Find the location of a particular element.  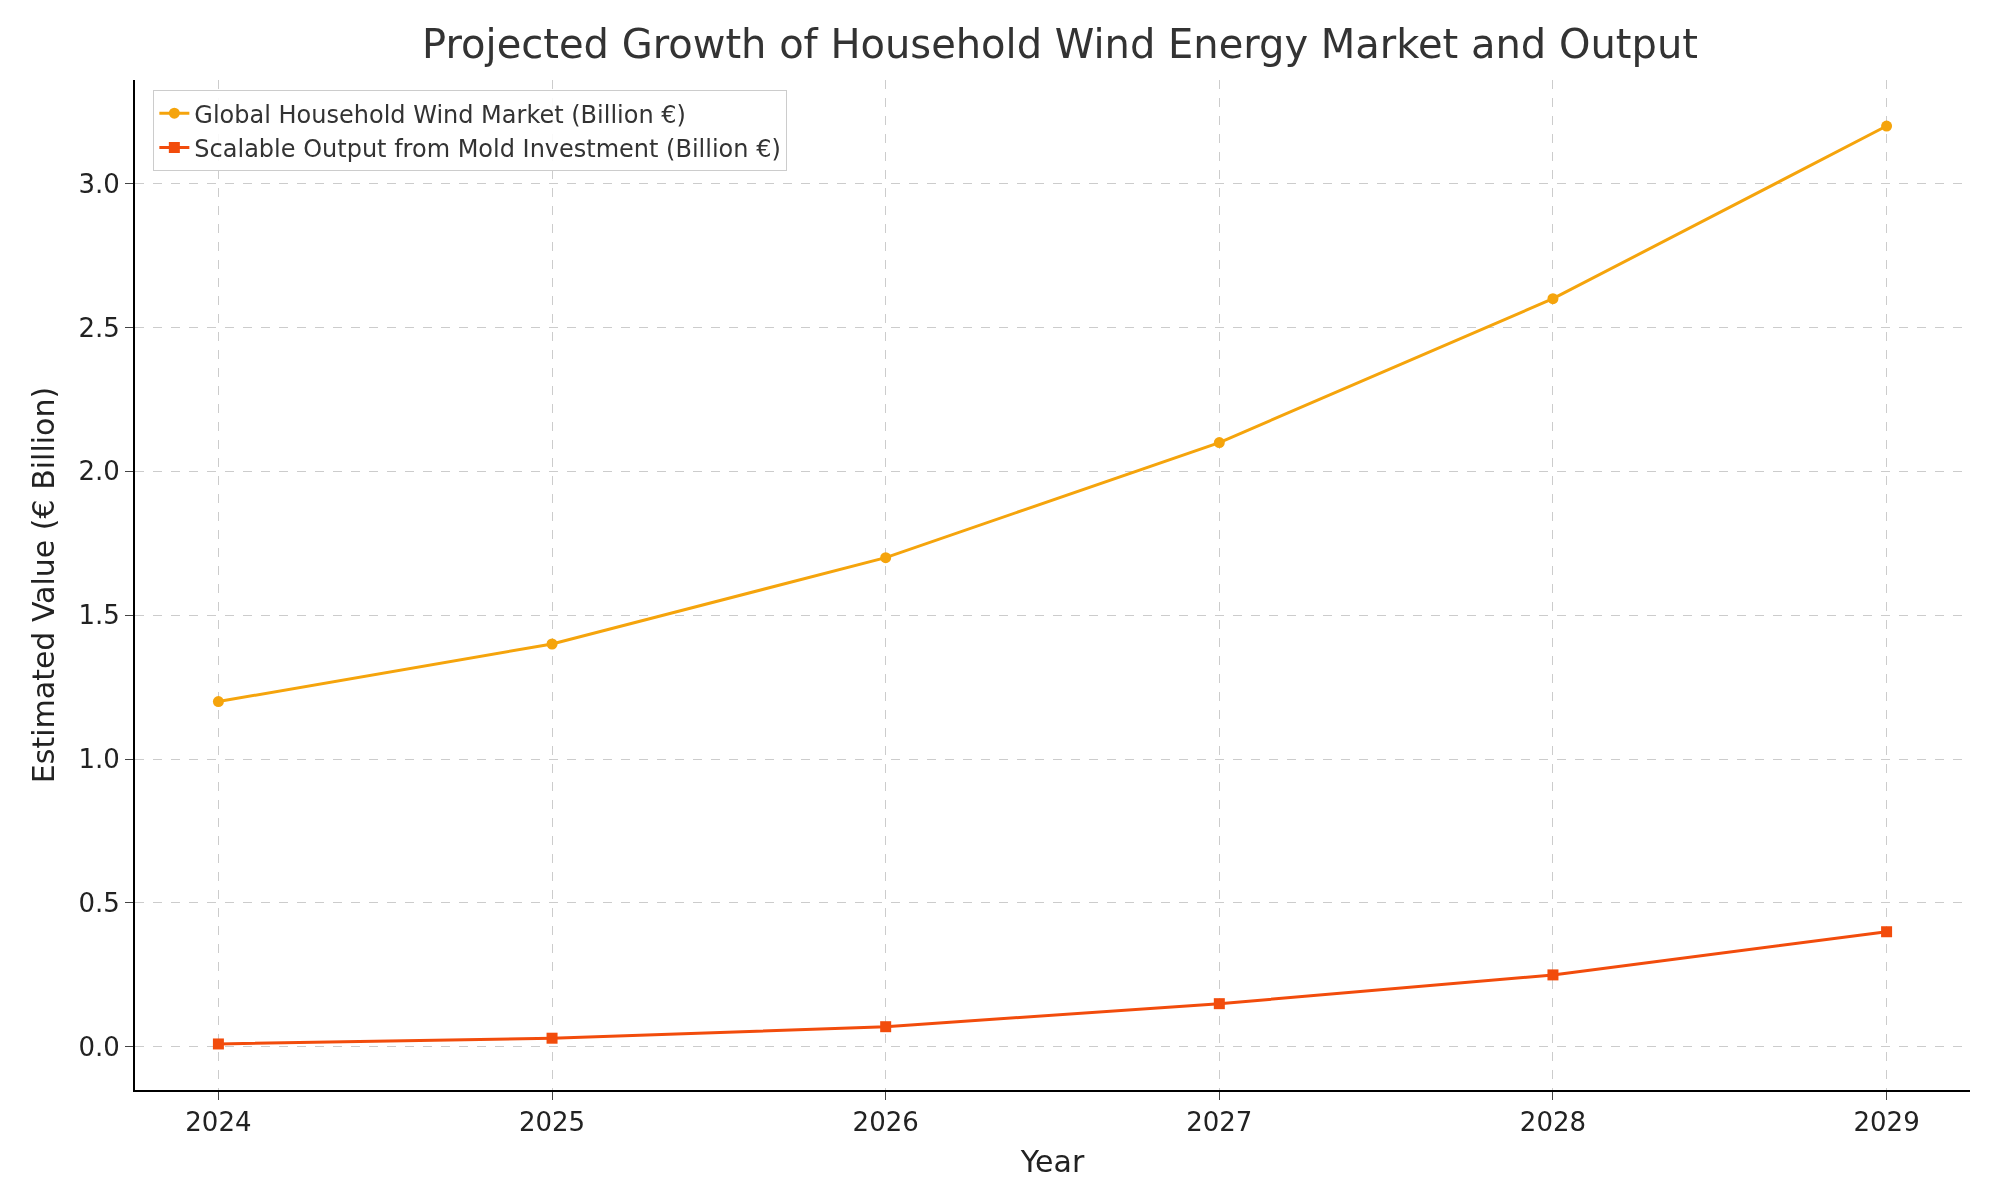

y-tick-label: 0.5 is located at coordinates (99, 903).